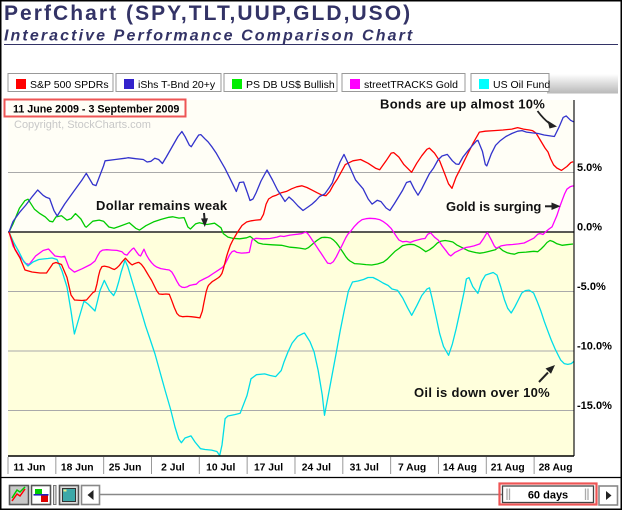 This screenshot has height=510, width=622. I want to click on svg-text: -10.0%, so click(594, 347).